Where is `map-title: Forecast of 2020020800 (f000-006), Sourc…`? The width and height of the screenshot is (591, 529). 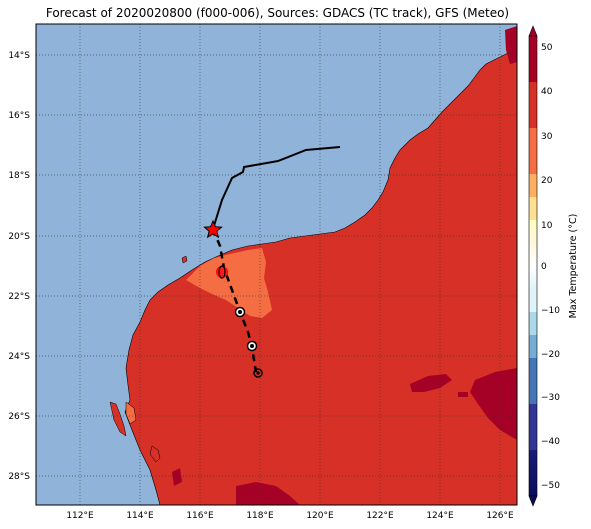 map-title: Forecast of 2020020800 (f000-006), Sourc… is located at coordinates (277, 13).